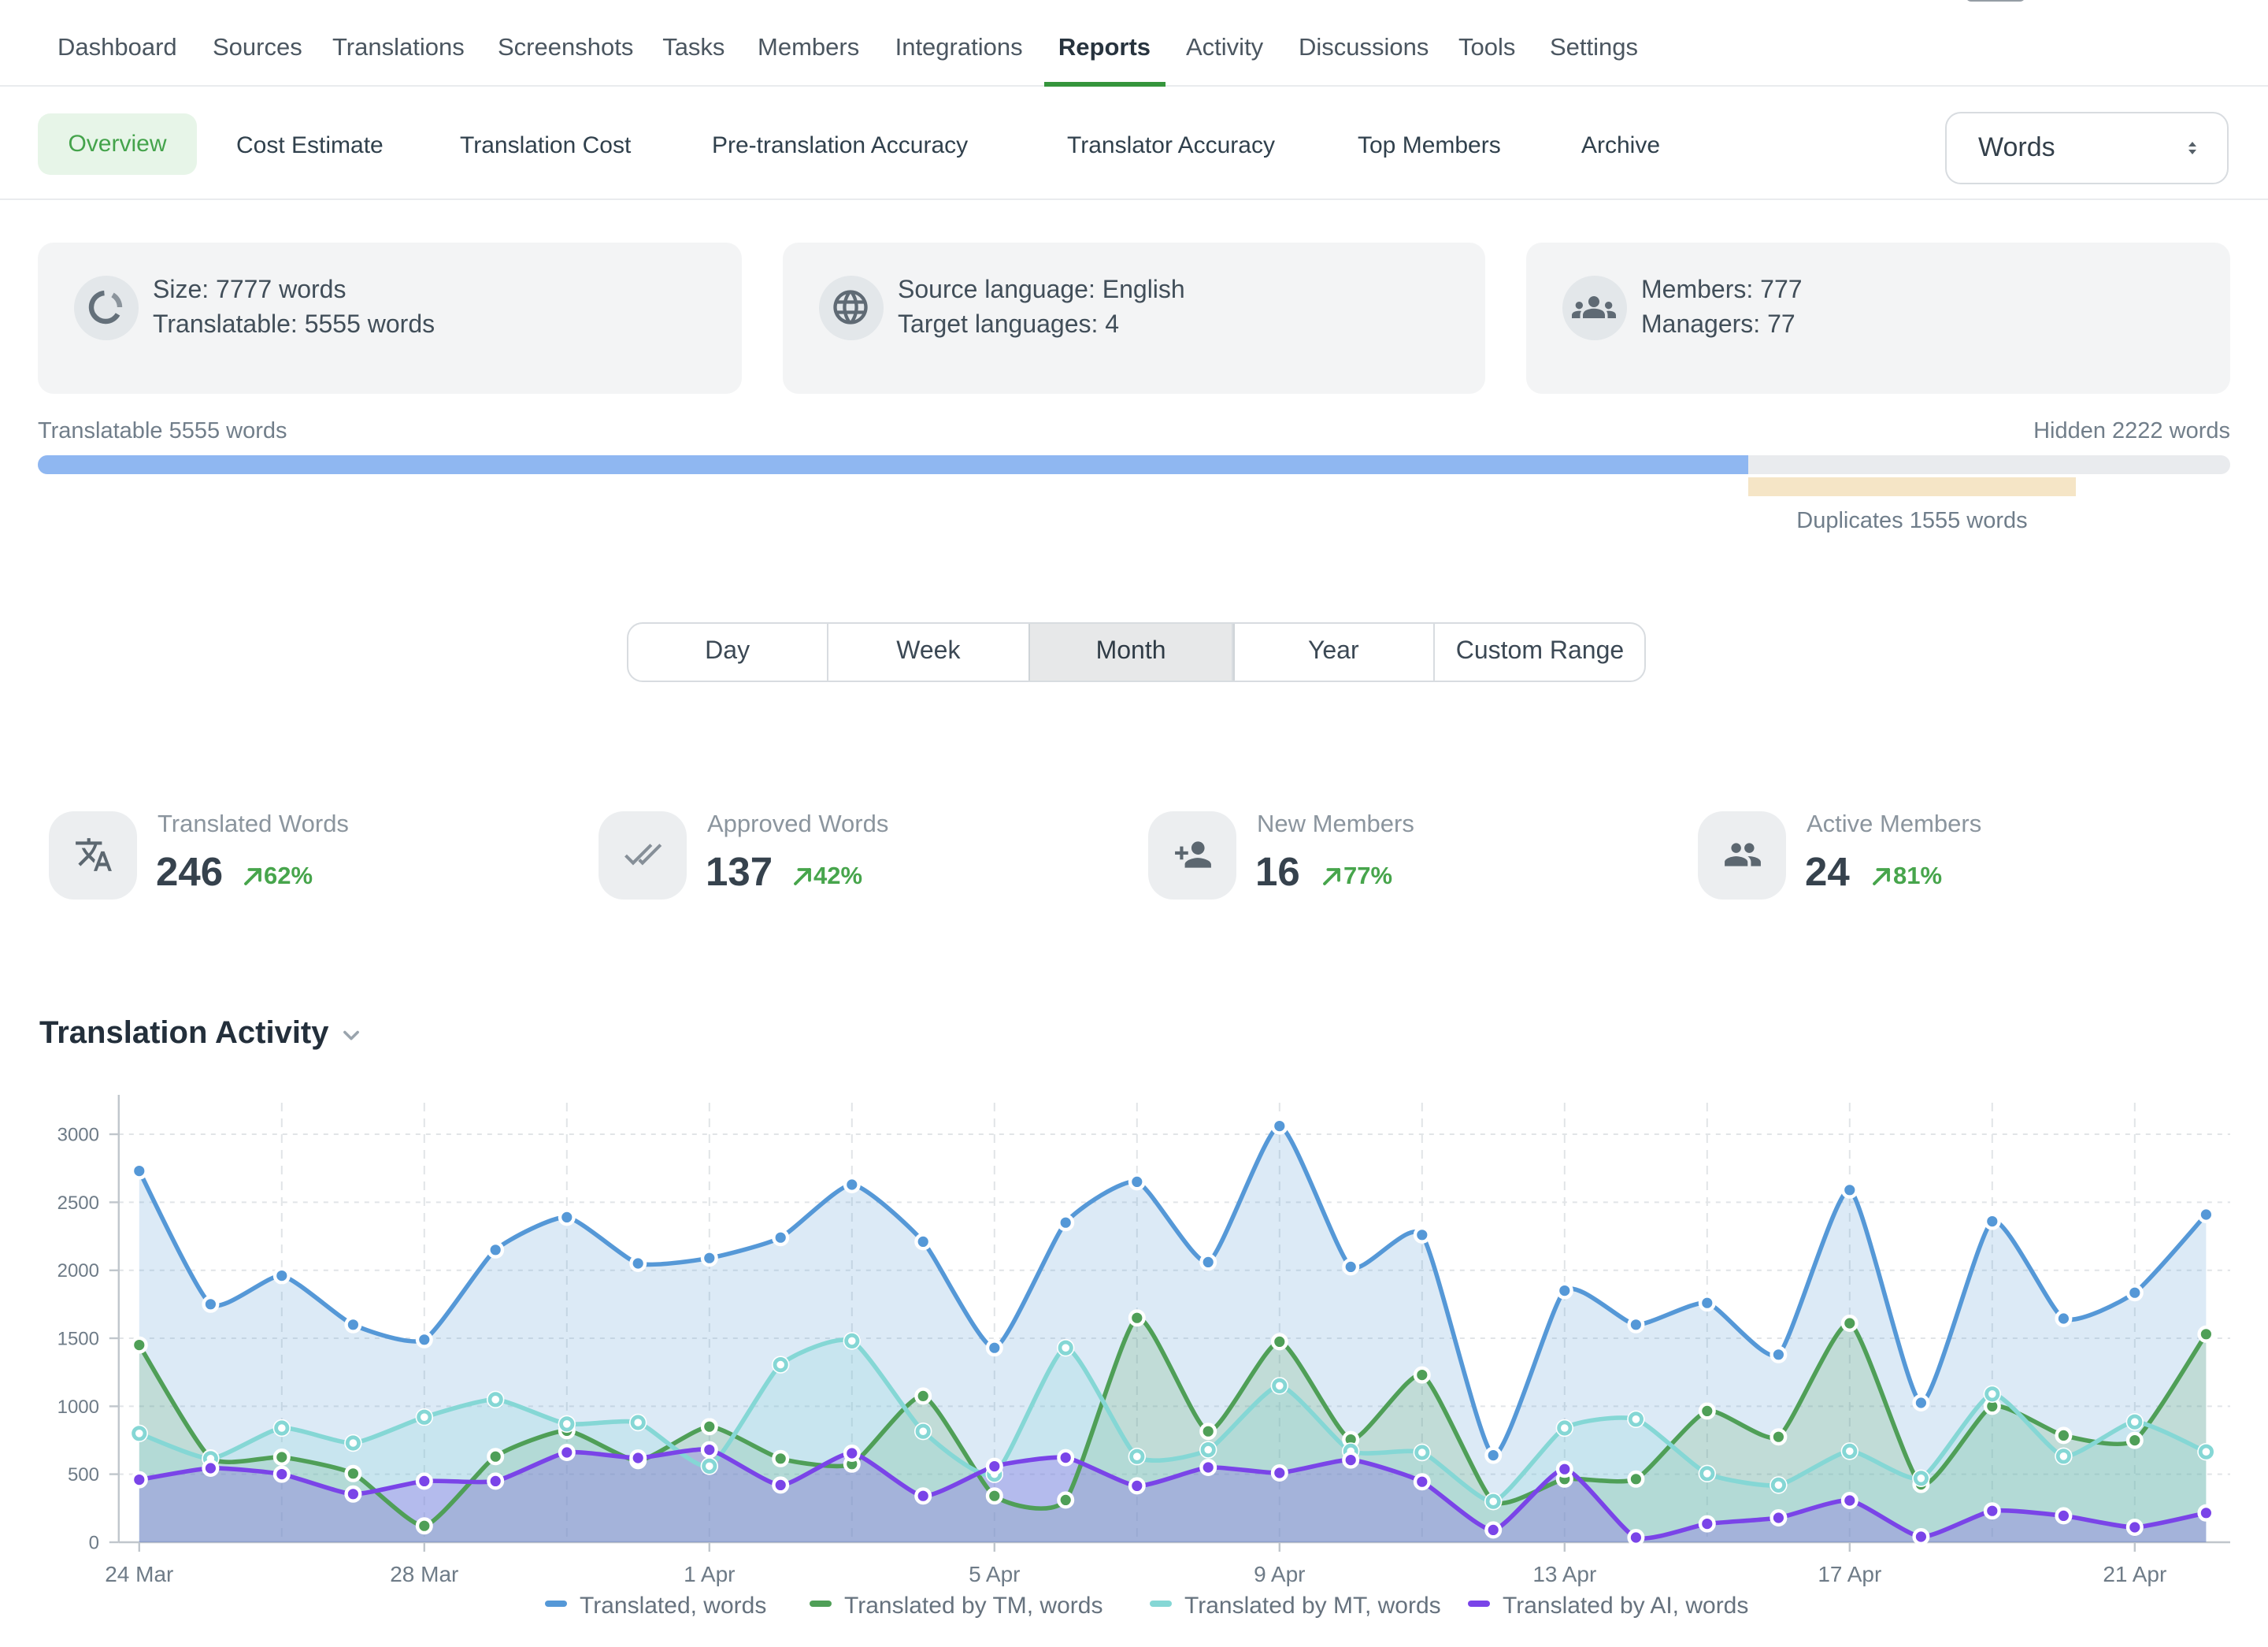 The image size is (2268, 1647). I want to click on svg-text: 1500, so click(78, 1338).